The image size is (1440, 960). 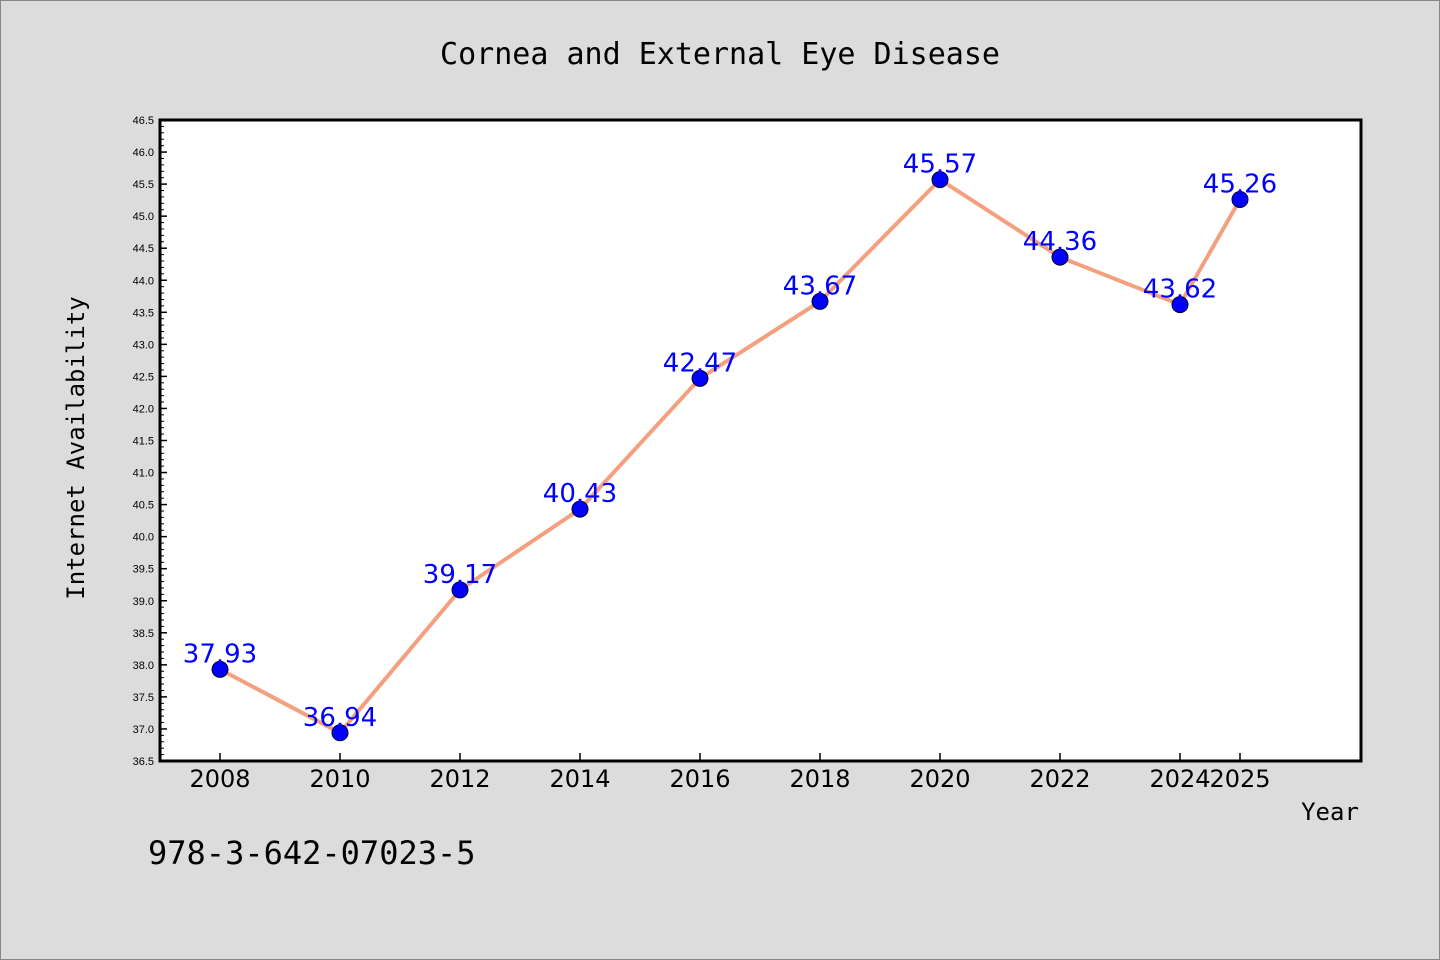 I want to click on x-tick-label: 2024, so click(x=1179, y=779).